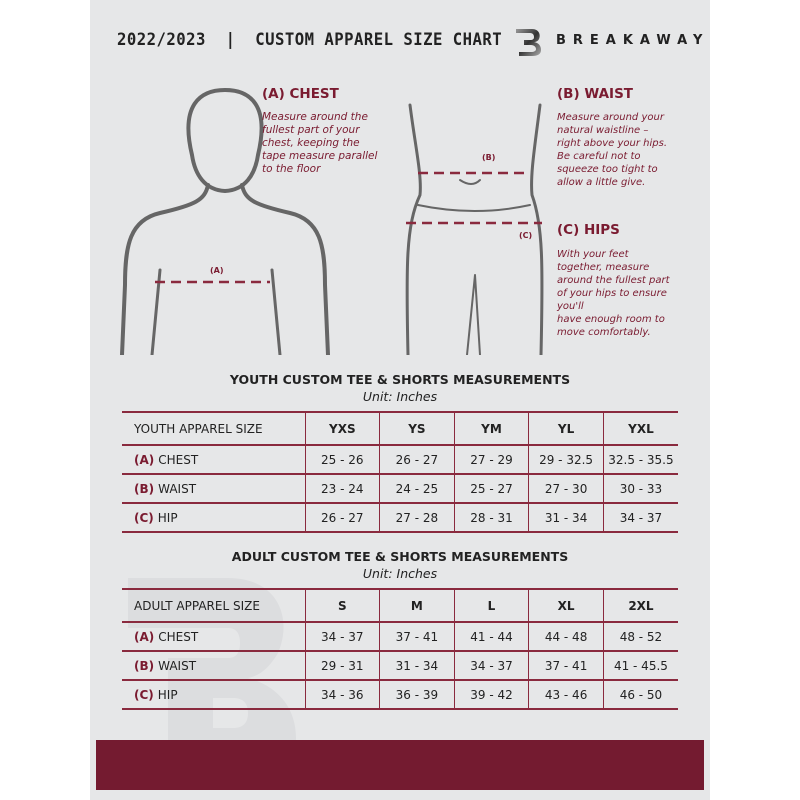 This screenshot has height=800, width=800. I want to click on waist-marker: (B), so click(489, 157).